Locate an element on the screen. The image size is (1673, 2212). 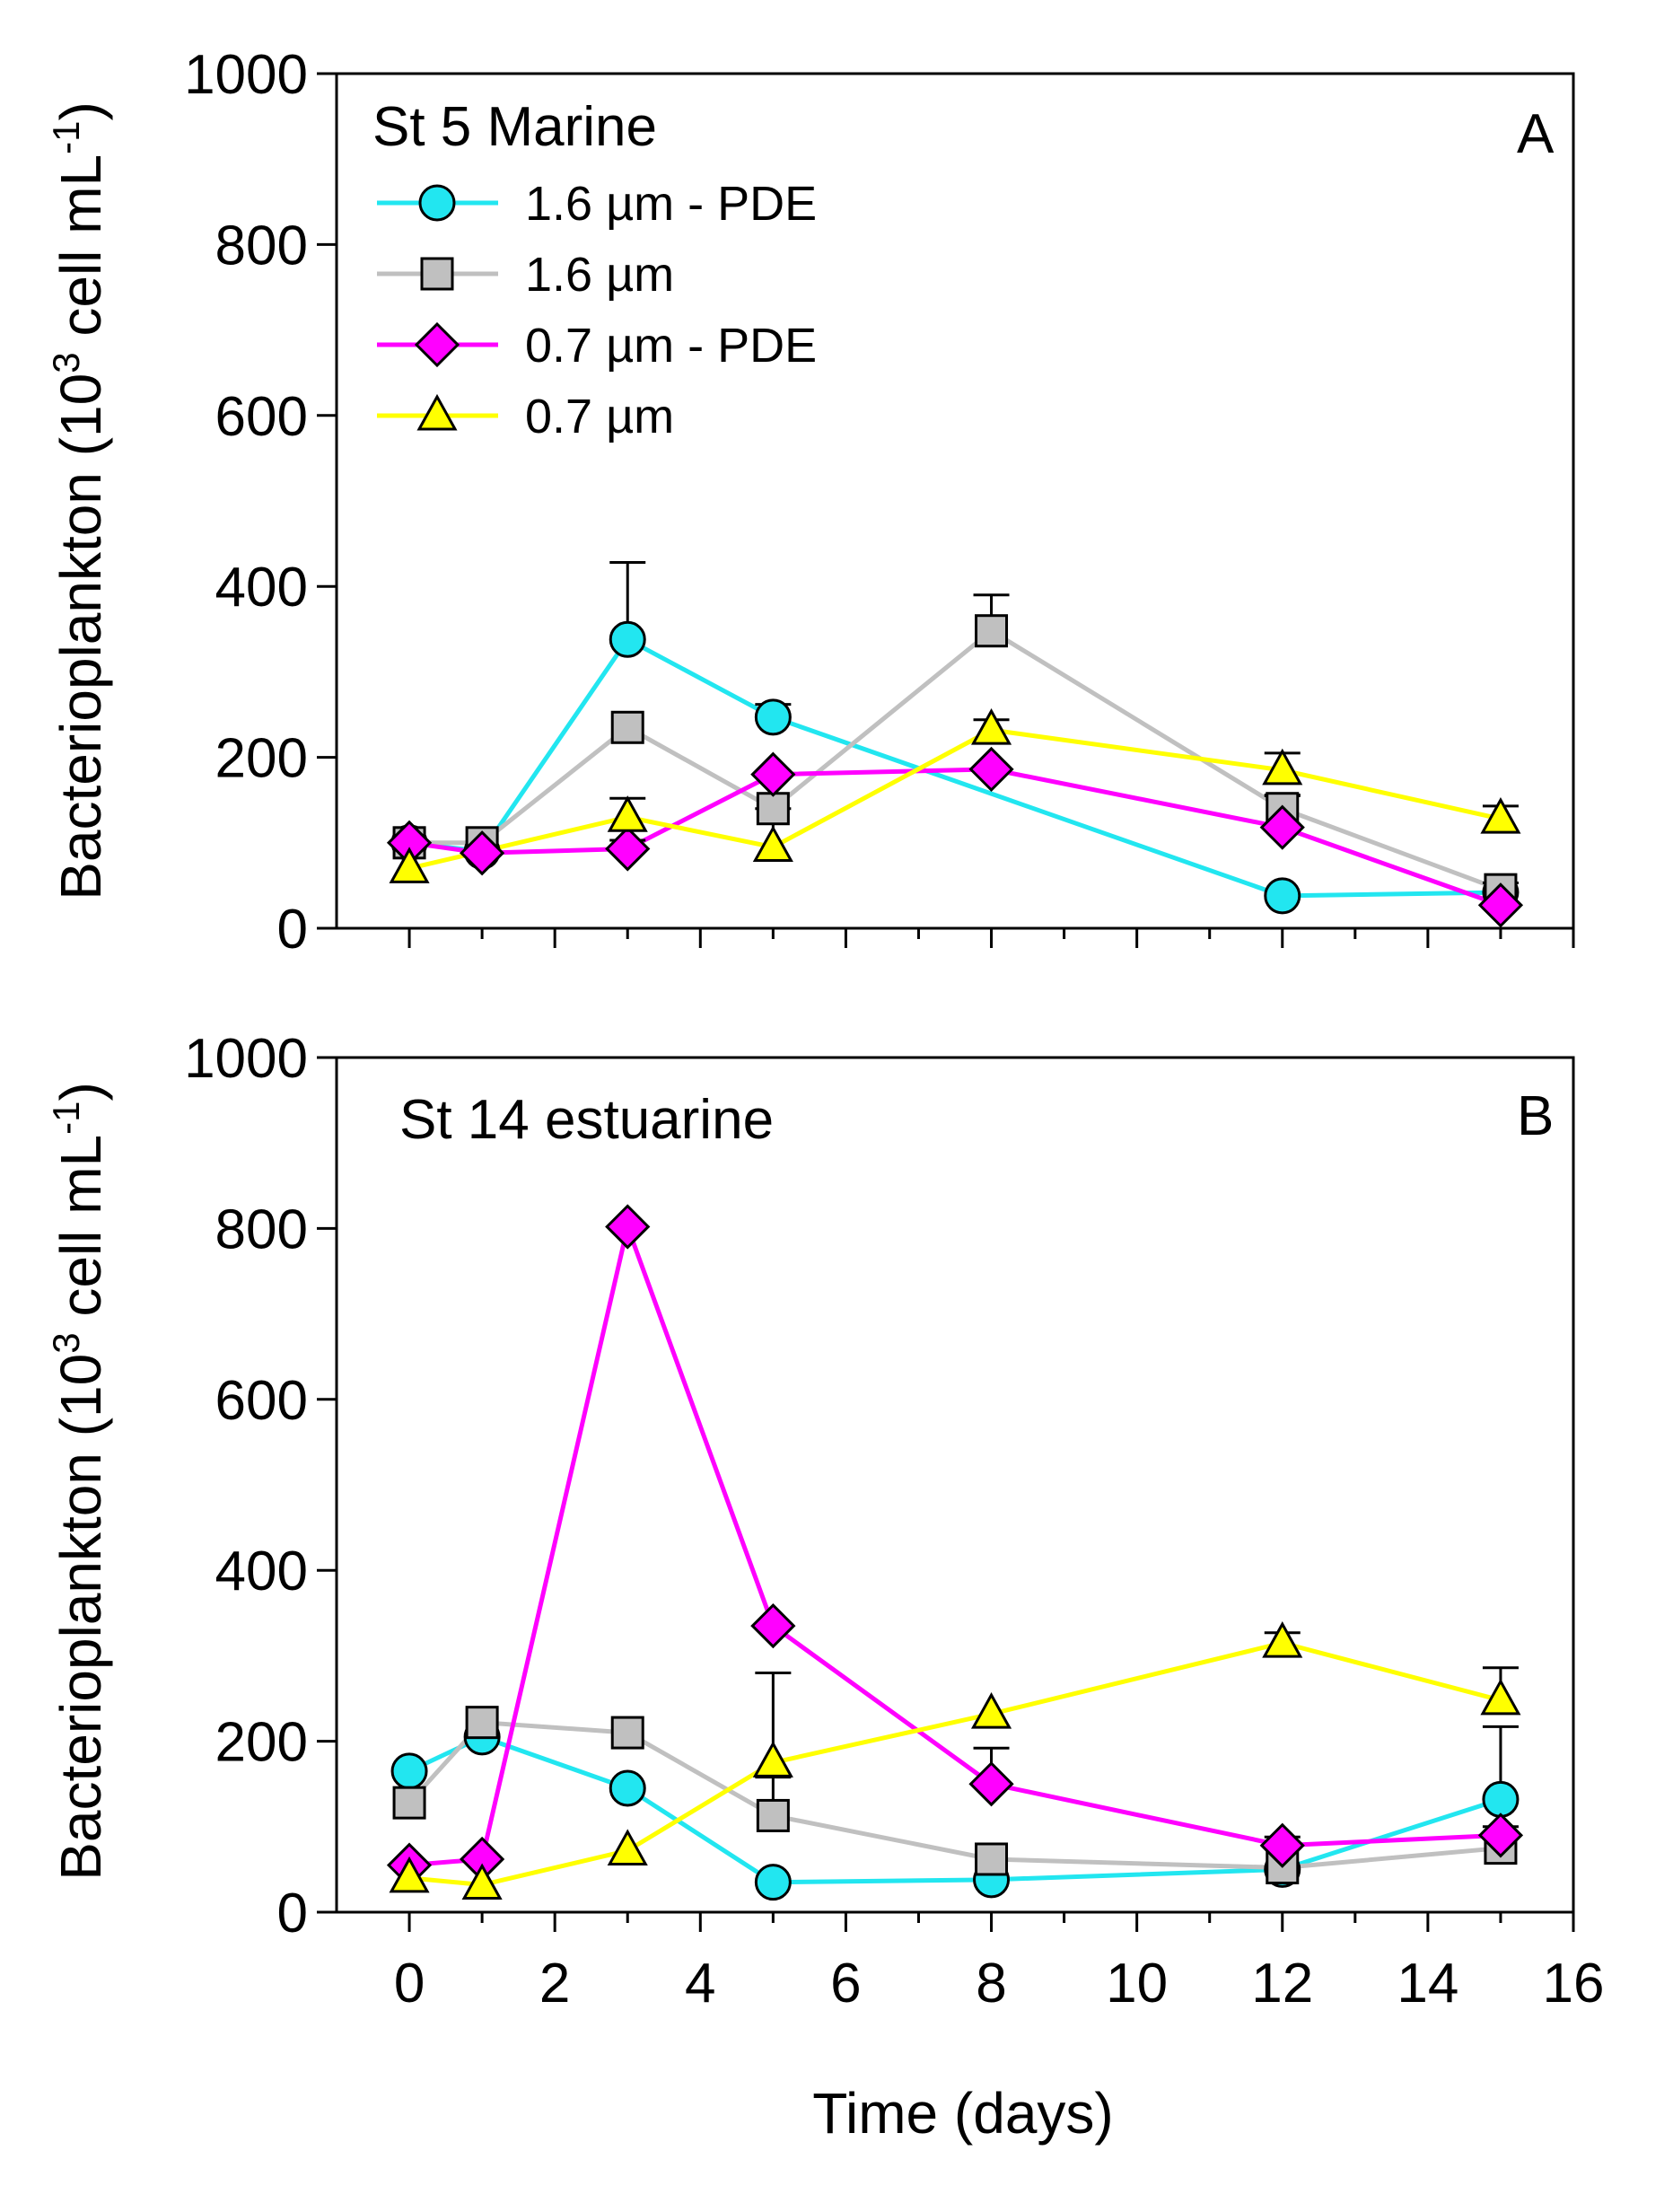
x-tick-label-2: 2 is located at coordinates (554, 1983).